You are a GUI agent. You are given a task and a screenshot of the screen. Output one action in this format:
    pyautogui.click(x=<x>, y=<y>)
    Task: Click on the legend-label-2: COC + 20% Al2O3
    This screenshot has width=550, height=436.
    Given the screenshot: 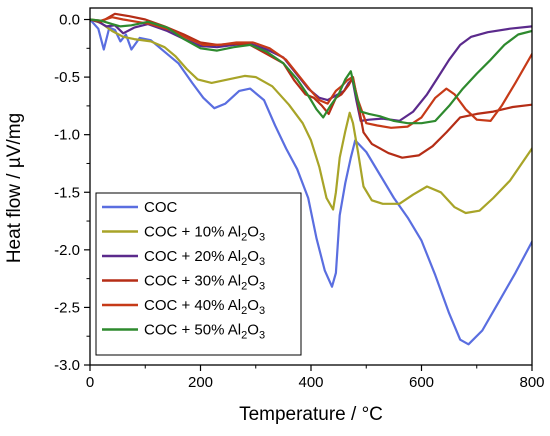 What is the action you would take?
    pyautogui.click(x=204, y=258)
    